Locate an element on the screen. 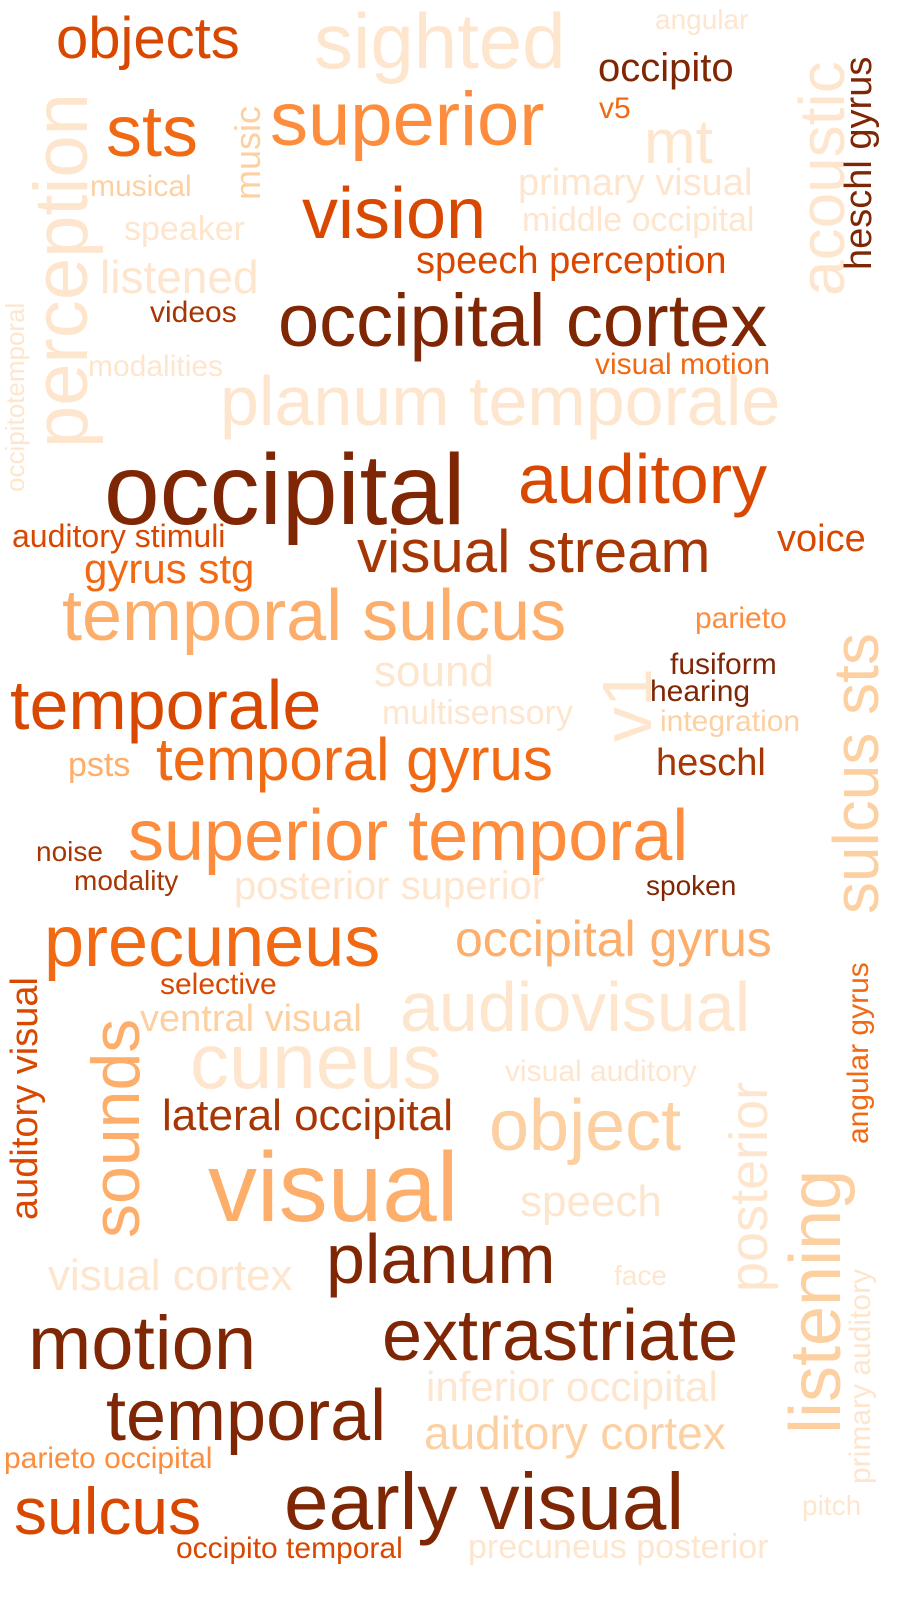  word-early-visual: early visual is located at coordinates (484, 1501).